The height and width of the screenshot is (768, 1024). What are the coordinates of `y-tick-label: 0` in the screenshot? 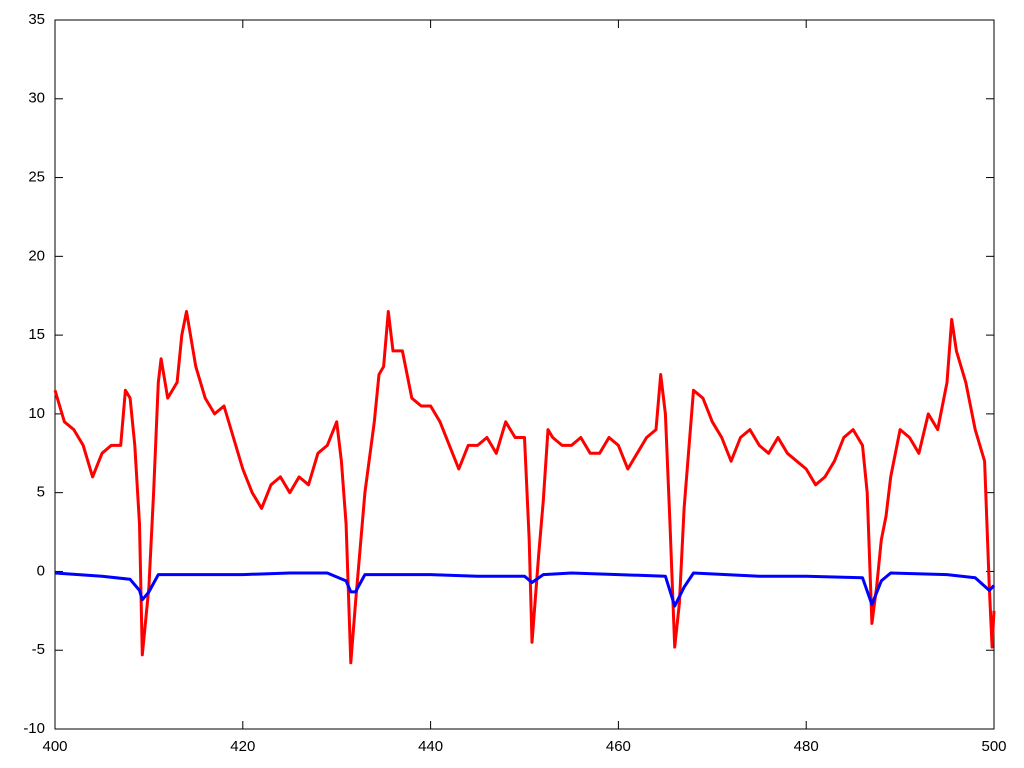 It's located at (41, 570).